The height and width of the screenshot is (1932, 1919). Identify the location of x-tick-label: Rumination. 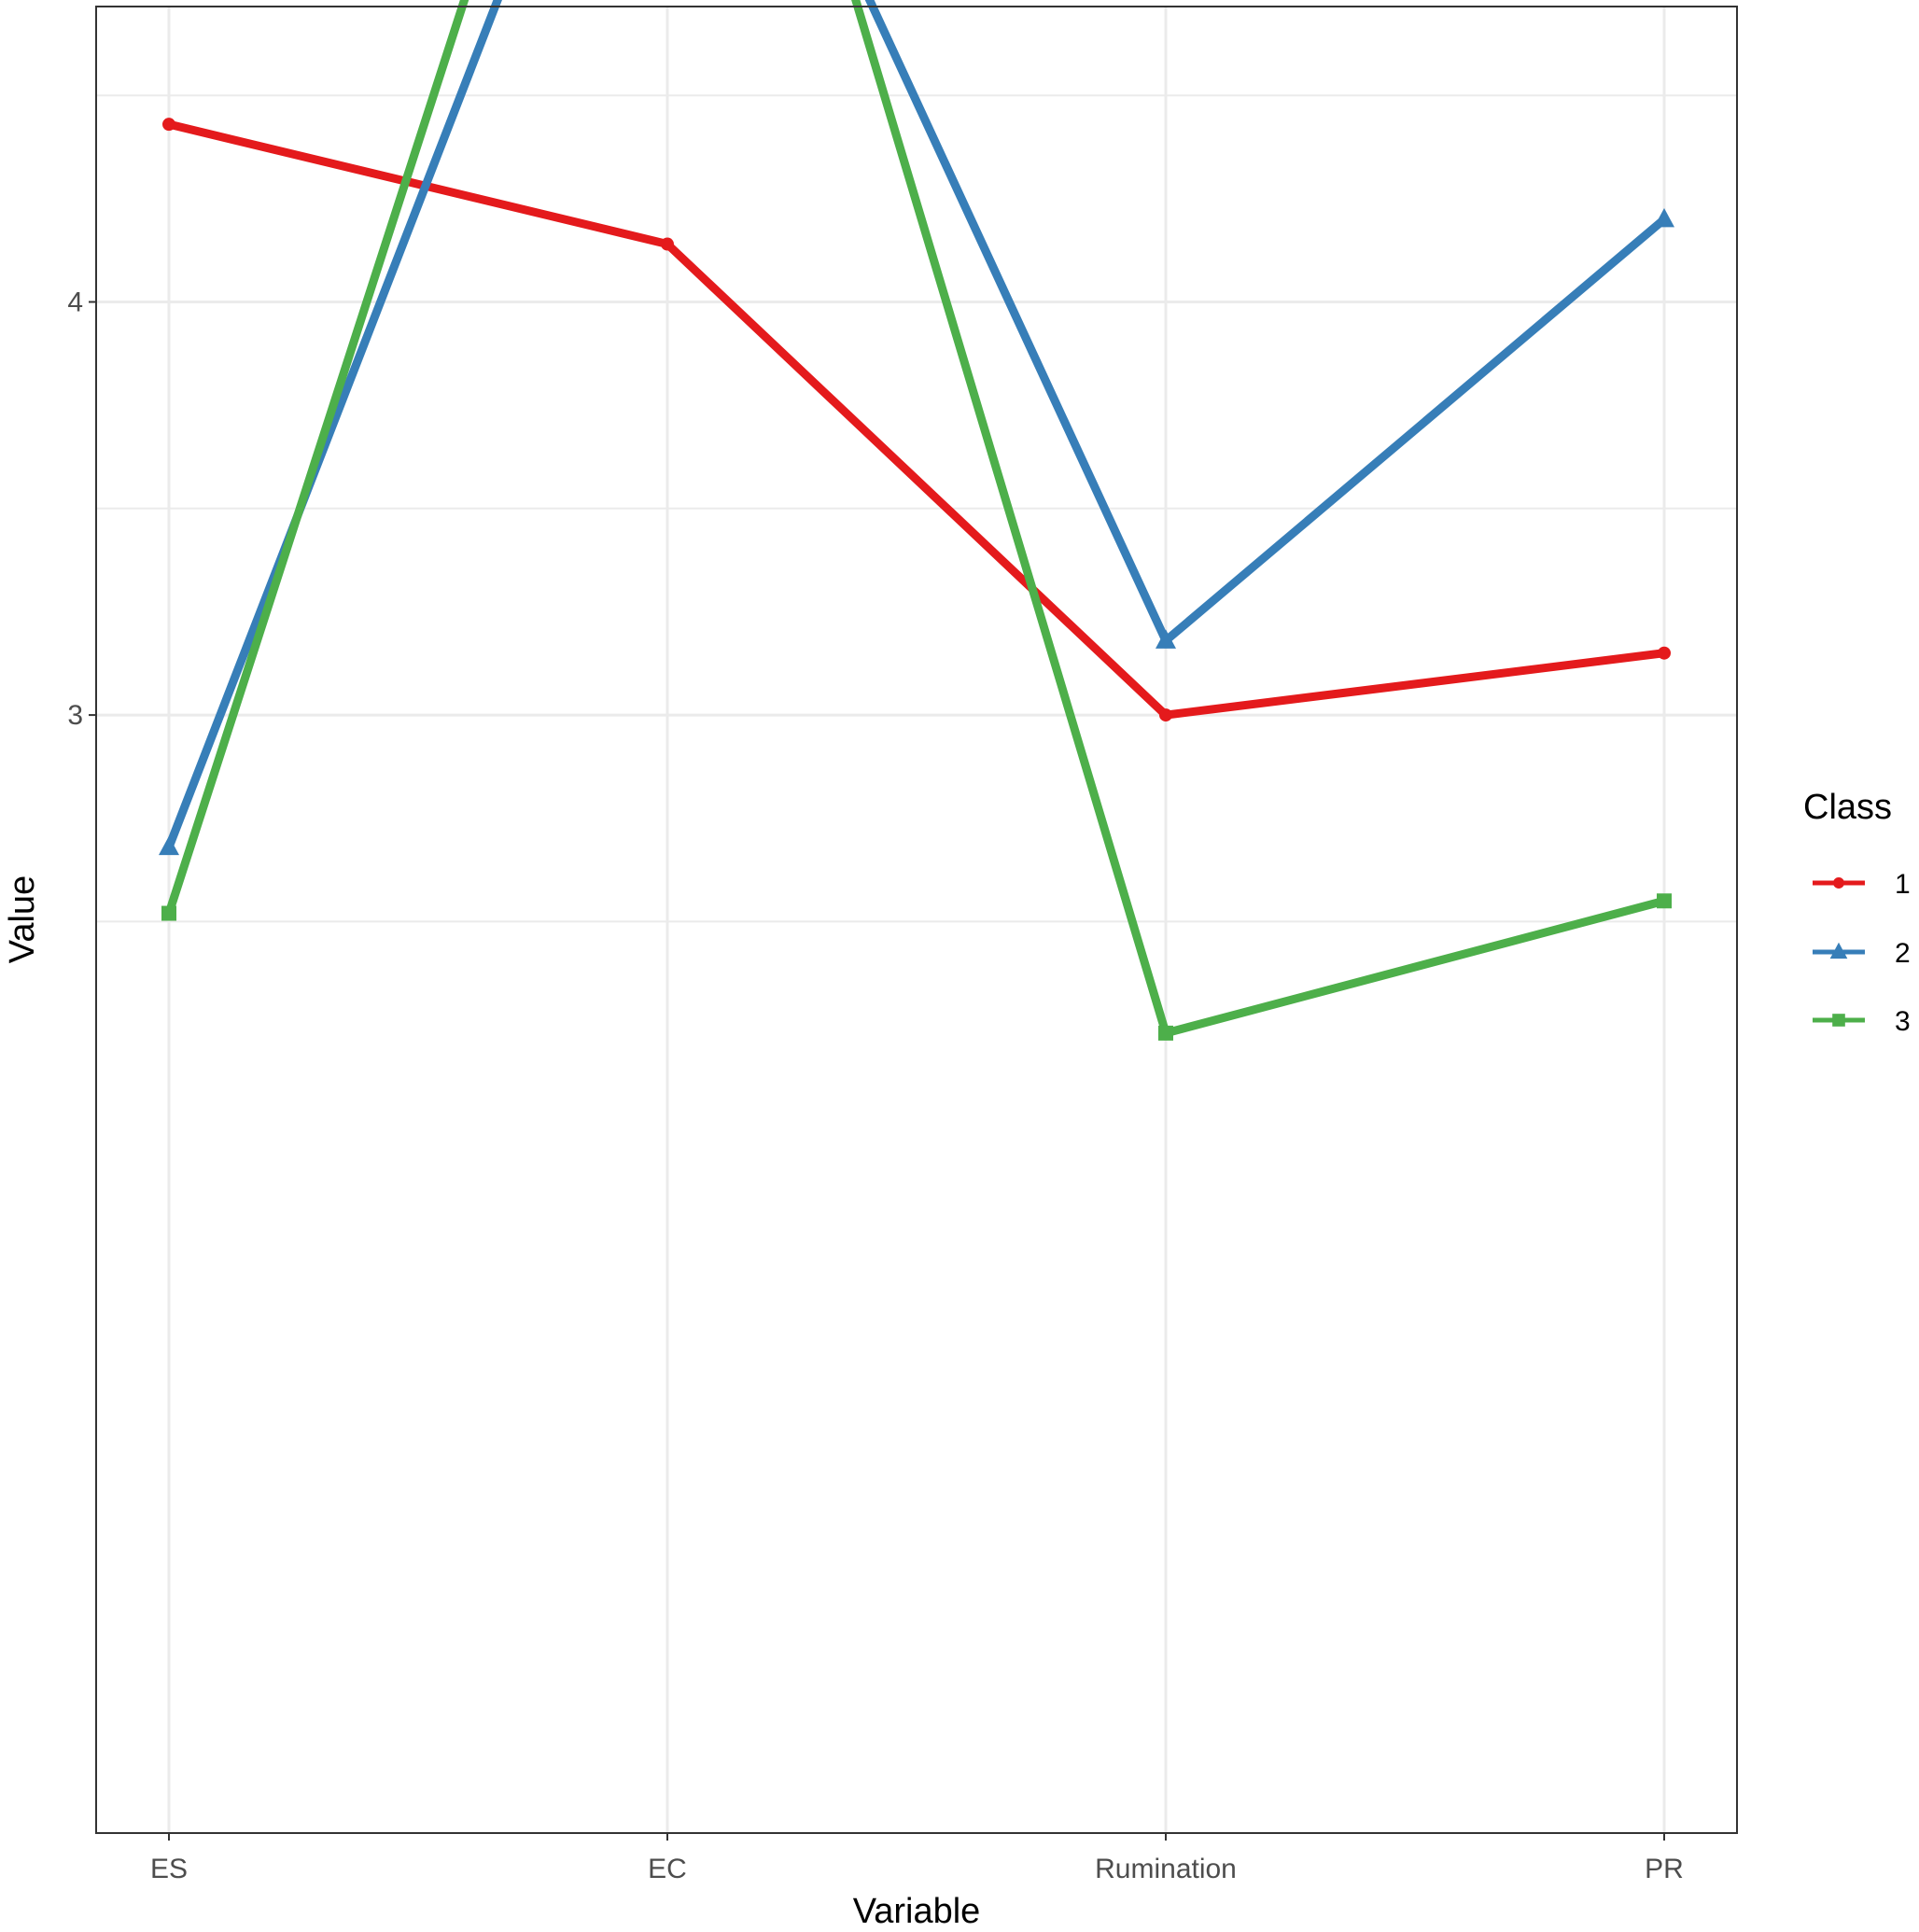
(1166, 1869).